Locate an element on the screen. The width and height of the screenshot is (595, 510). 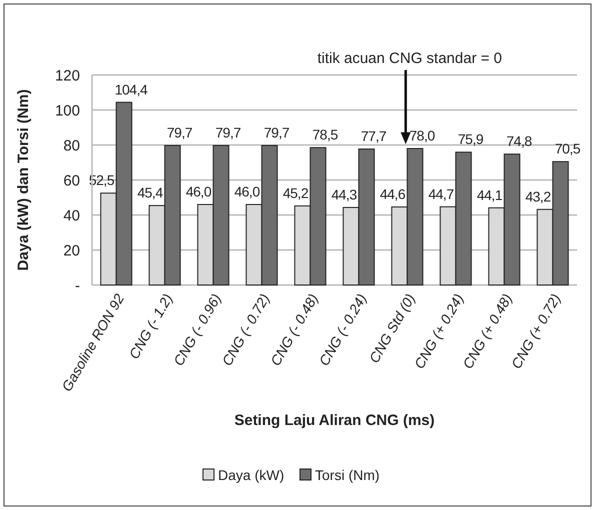
y-tick-label: 40 is located at coordinates (71, 215).